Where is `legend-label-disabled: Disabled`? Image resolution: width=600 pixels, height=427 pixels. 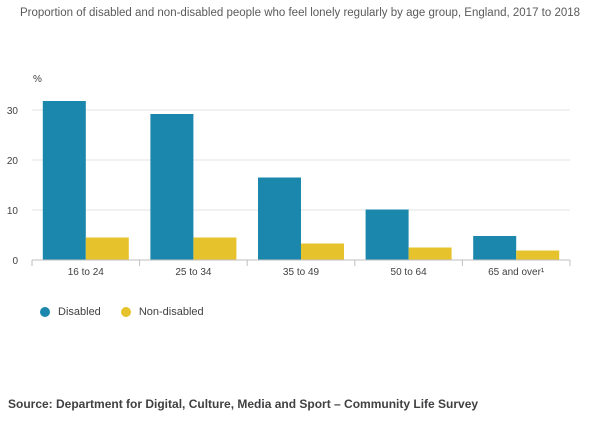
legend-label-disabled: Disabled is located at coordinates (79, 312).